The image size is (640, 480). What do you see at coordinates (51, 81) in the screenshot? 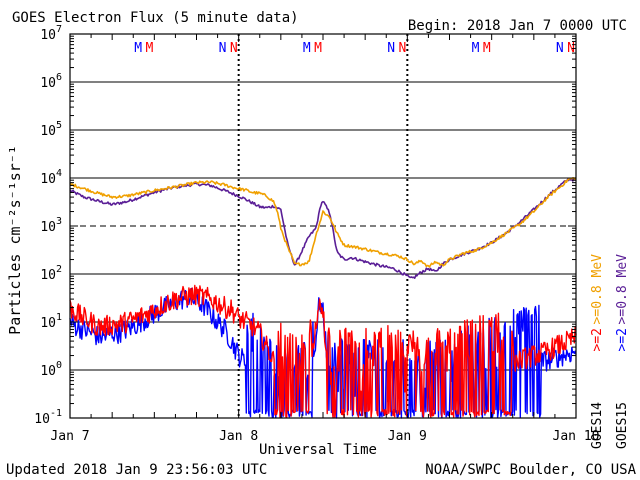
I see `y-tick-label: 10⁶` at bounding box center [51, 81].